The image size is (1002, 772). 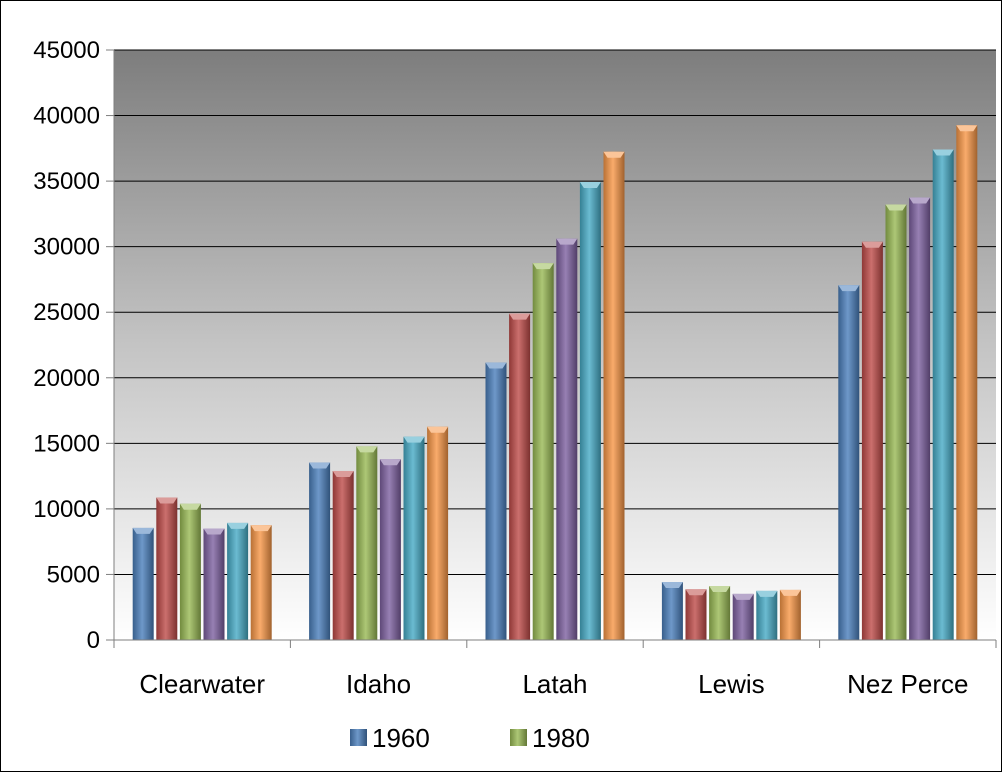 I want to click on legend: 1960 1980, so click(x=470, y=738).